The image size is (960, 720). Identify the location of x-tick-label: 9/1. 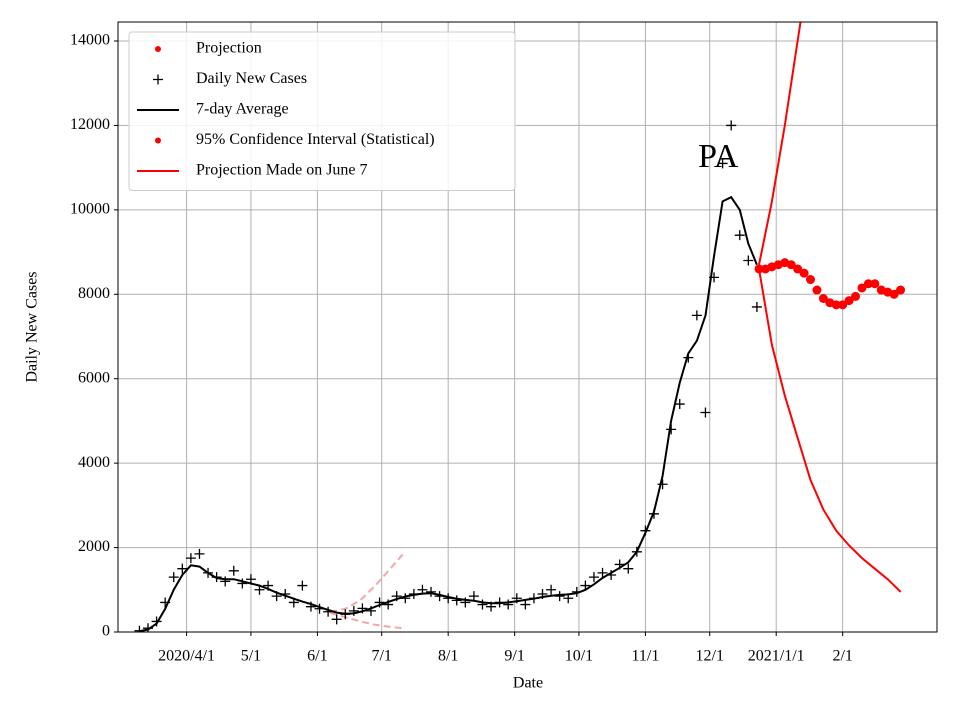
(514, 656).